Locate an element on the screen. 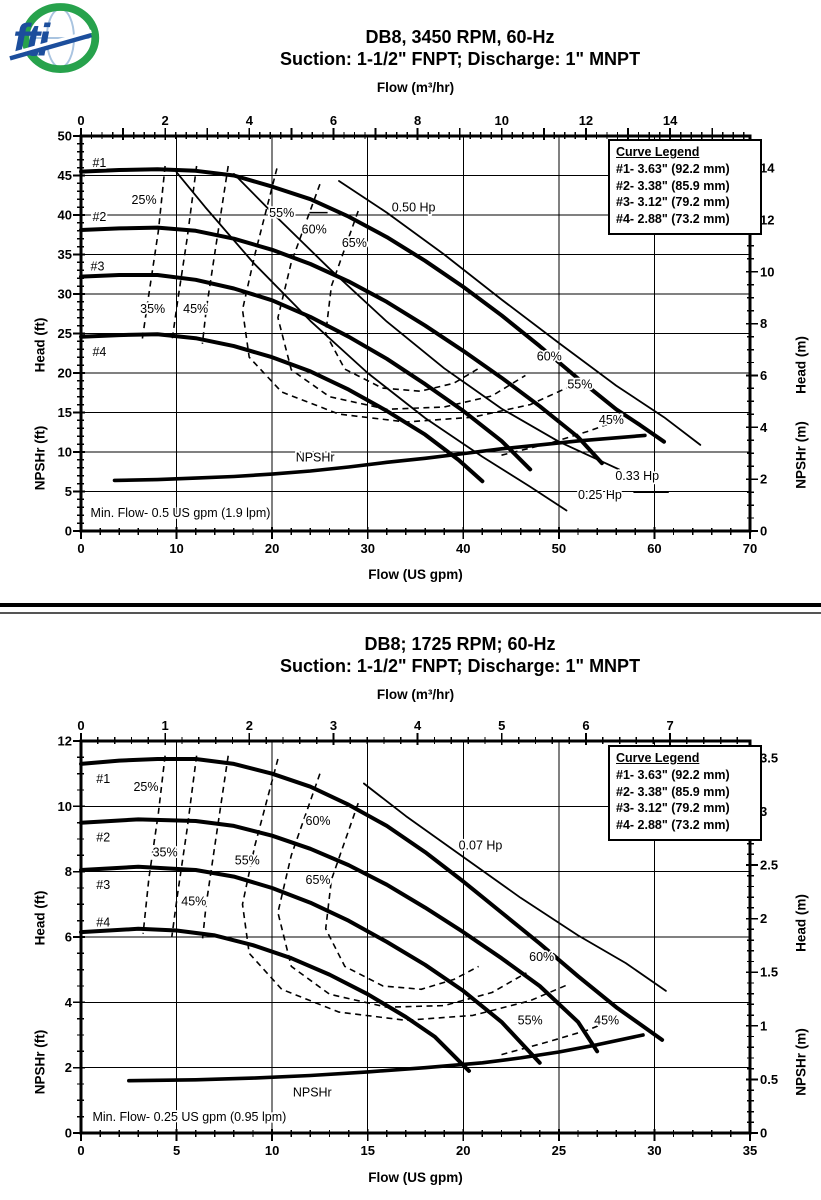 This screenshot has height=1200, width=821. chart1-right-axis-title-head: Head (m) is located at coordinates (801, 365).